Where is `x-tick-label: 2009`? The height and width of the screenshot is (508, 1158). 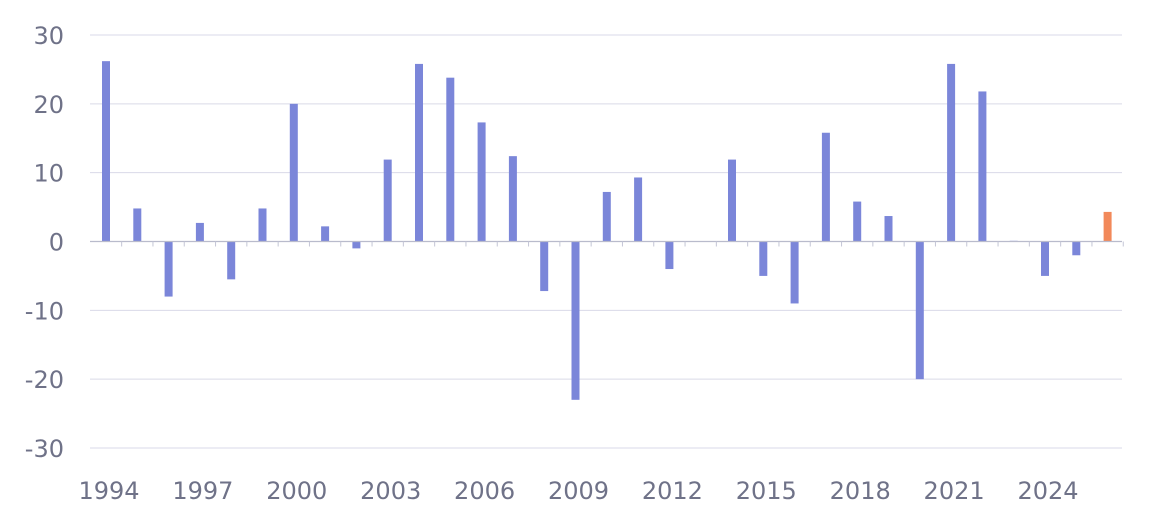
x-tick-label: 2009 is located at coordinates (578, 491).